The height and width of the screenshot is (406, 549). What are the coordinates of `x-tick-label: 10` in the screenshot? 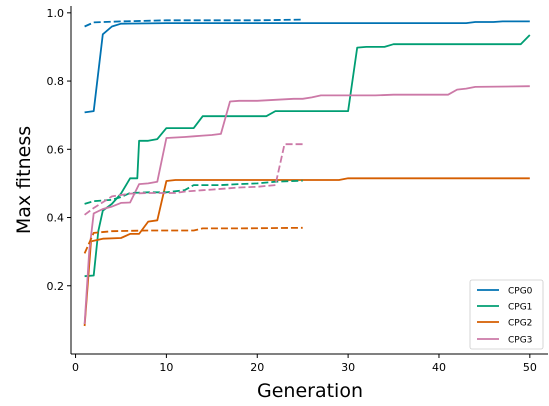 It's located at (166, 367).